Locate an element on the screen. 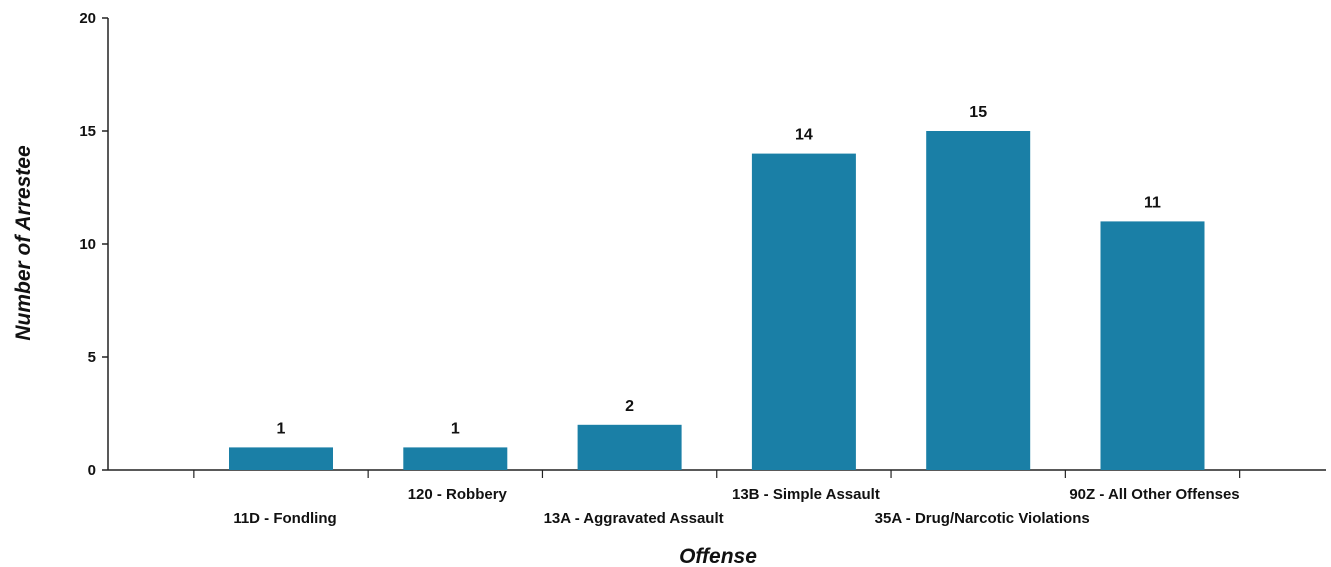  data-label: 15 is located at coordinates (978, 112).